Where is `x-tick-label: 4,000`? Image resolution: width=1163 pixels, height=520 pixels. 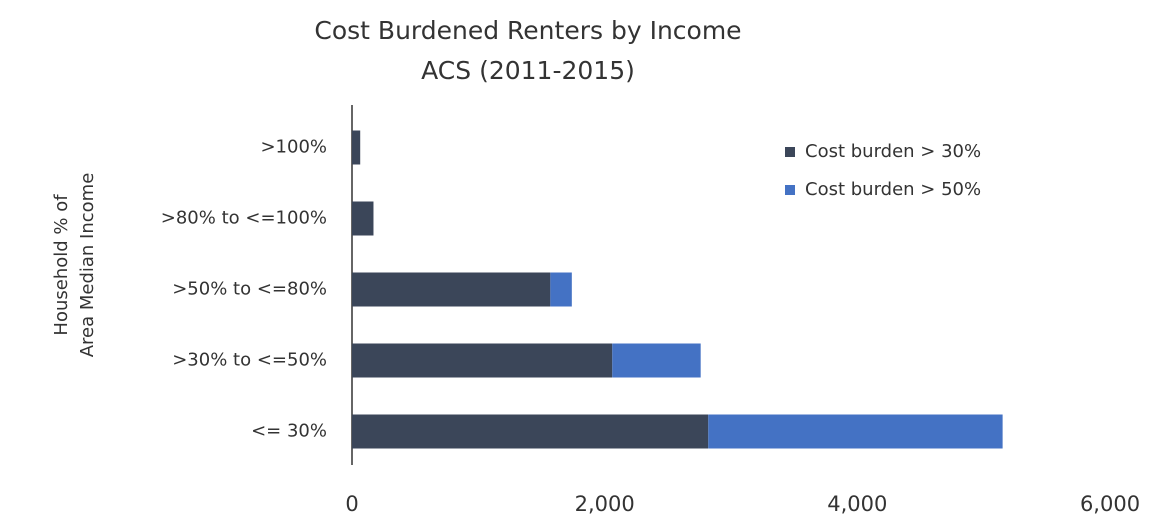
x-tick-label: 4,000 is located at coordinates (857, 504).